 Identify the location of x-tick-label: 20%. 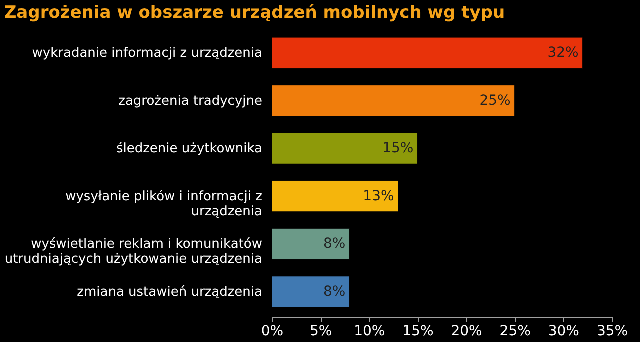
(466, 332).